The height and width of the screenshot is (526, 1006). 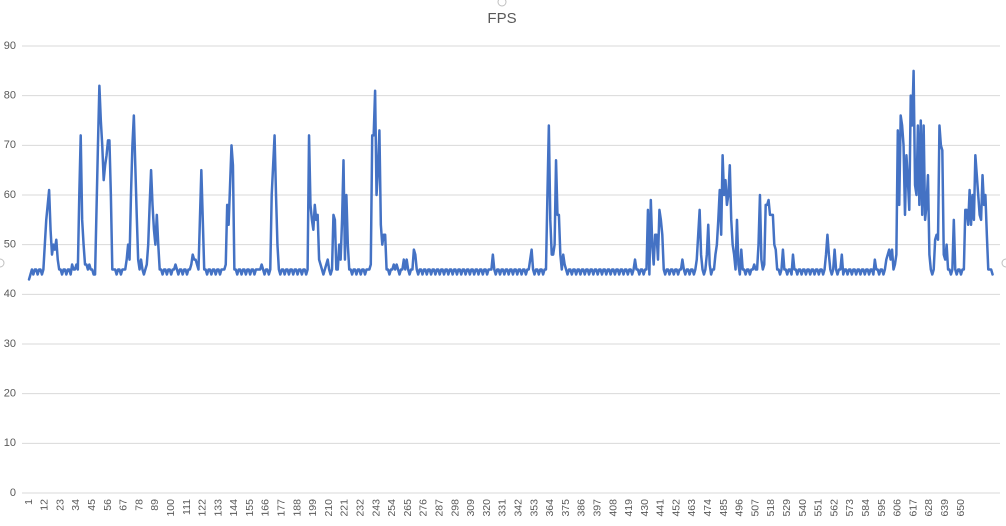 I want to click on y-tick-label: 0, so click(x=13, y=493).